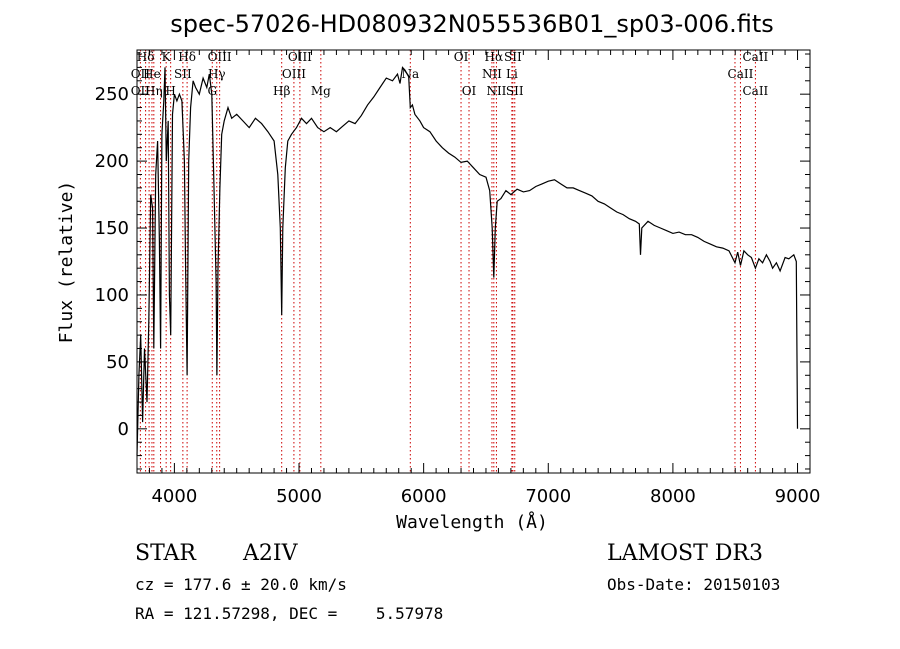  Describe the element at coordinates (117, 362) in the screenshot. I see `y-tick-label: 50` at that location.